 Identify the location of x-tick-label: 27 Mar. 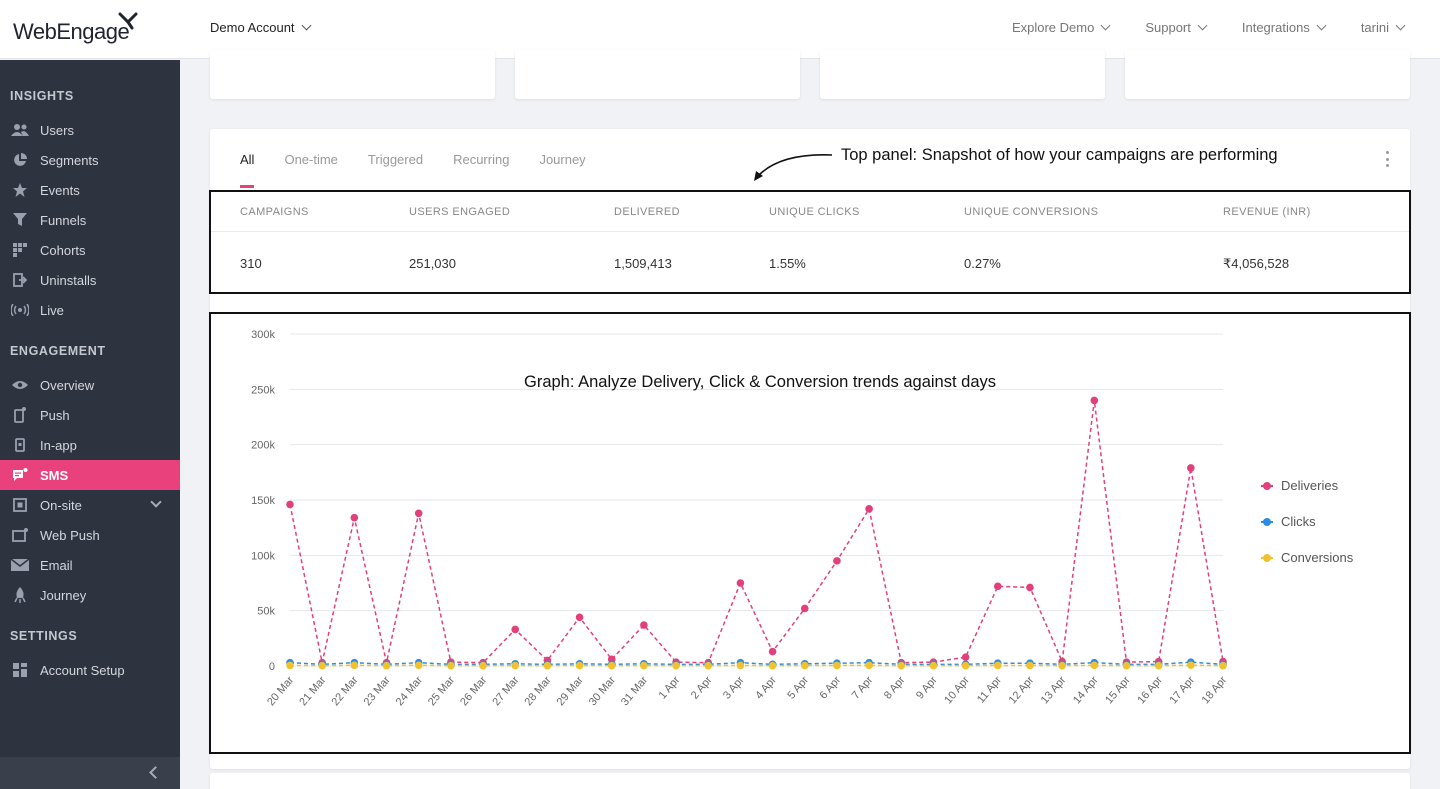
(505, 691).